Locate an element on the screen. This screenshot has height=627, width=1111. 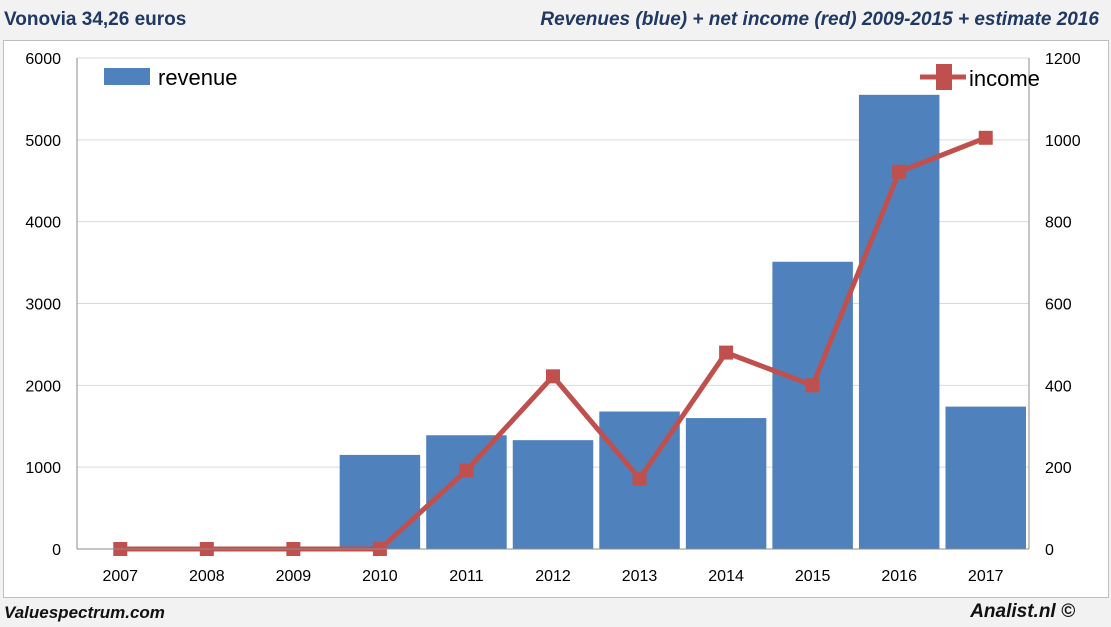
legend-revenue-swatch is located at coordinates (127, 76).